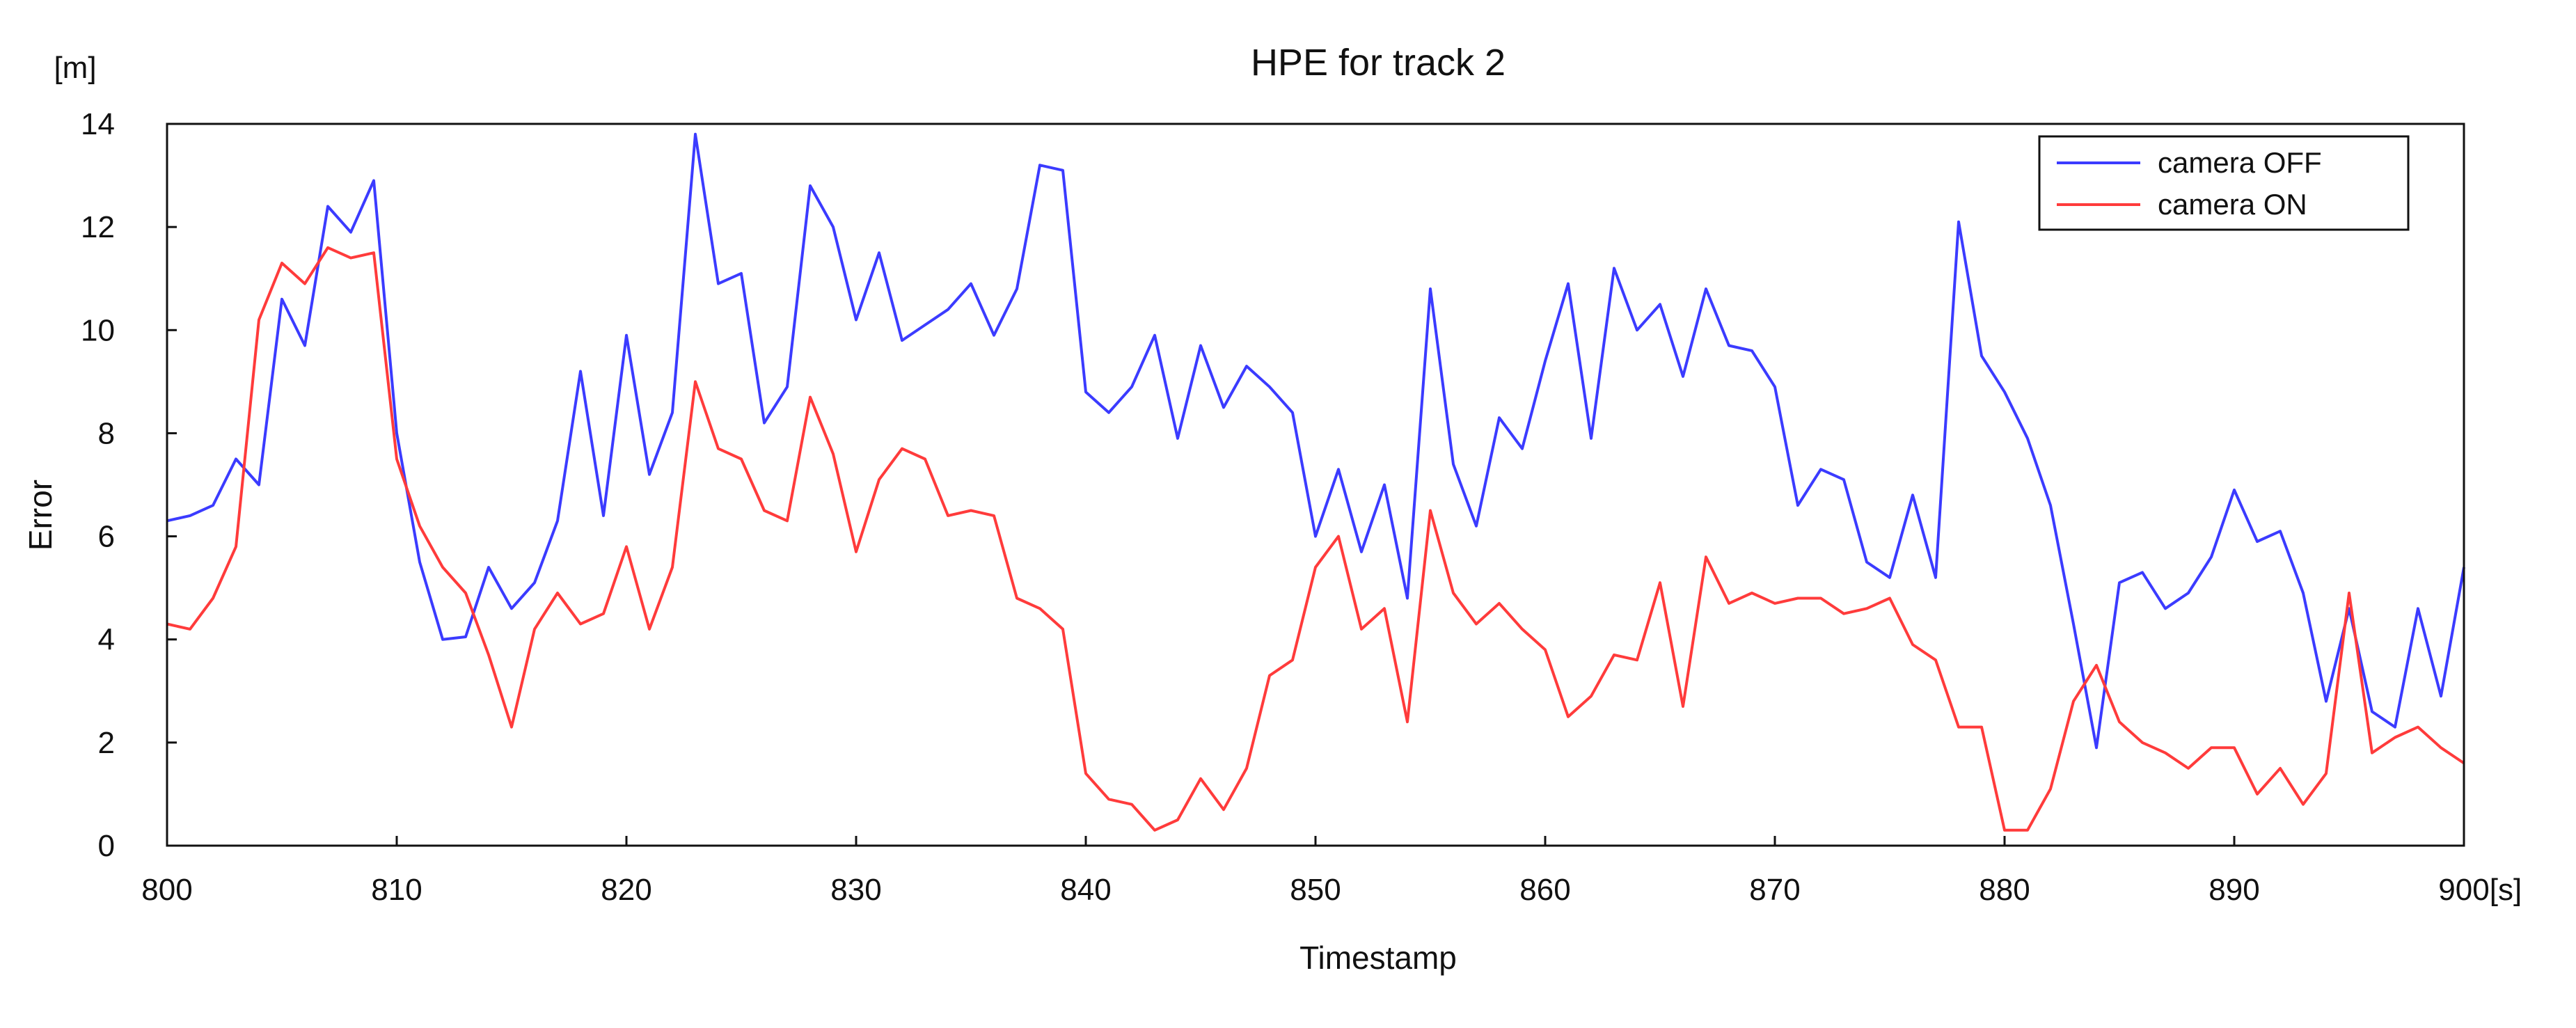  I want to click on x-tick-label: 860, so click(1544, 890).